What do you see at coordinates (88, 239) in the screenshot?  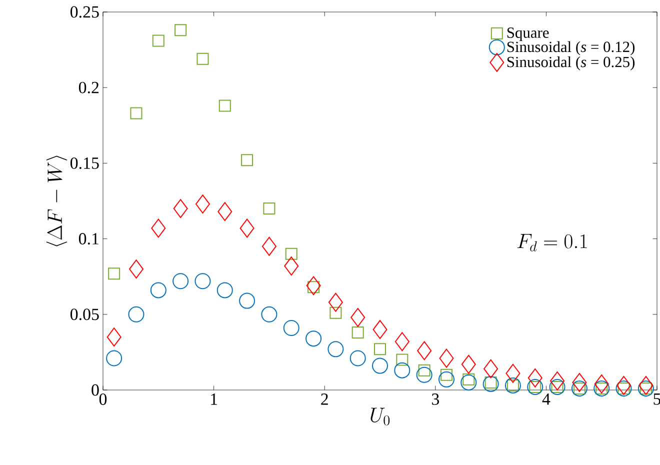 I see `y-tick-label: 0.1` at bounding box center [88, 239].